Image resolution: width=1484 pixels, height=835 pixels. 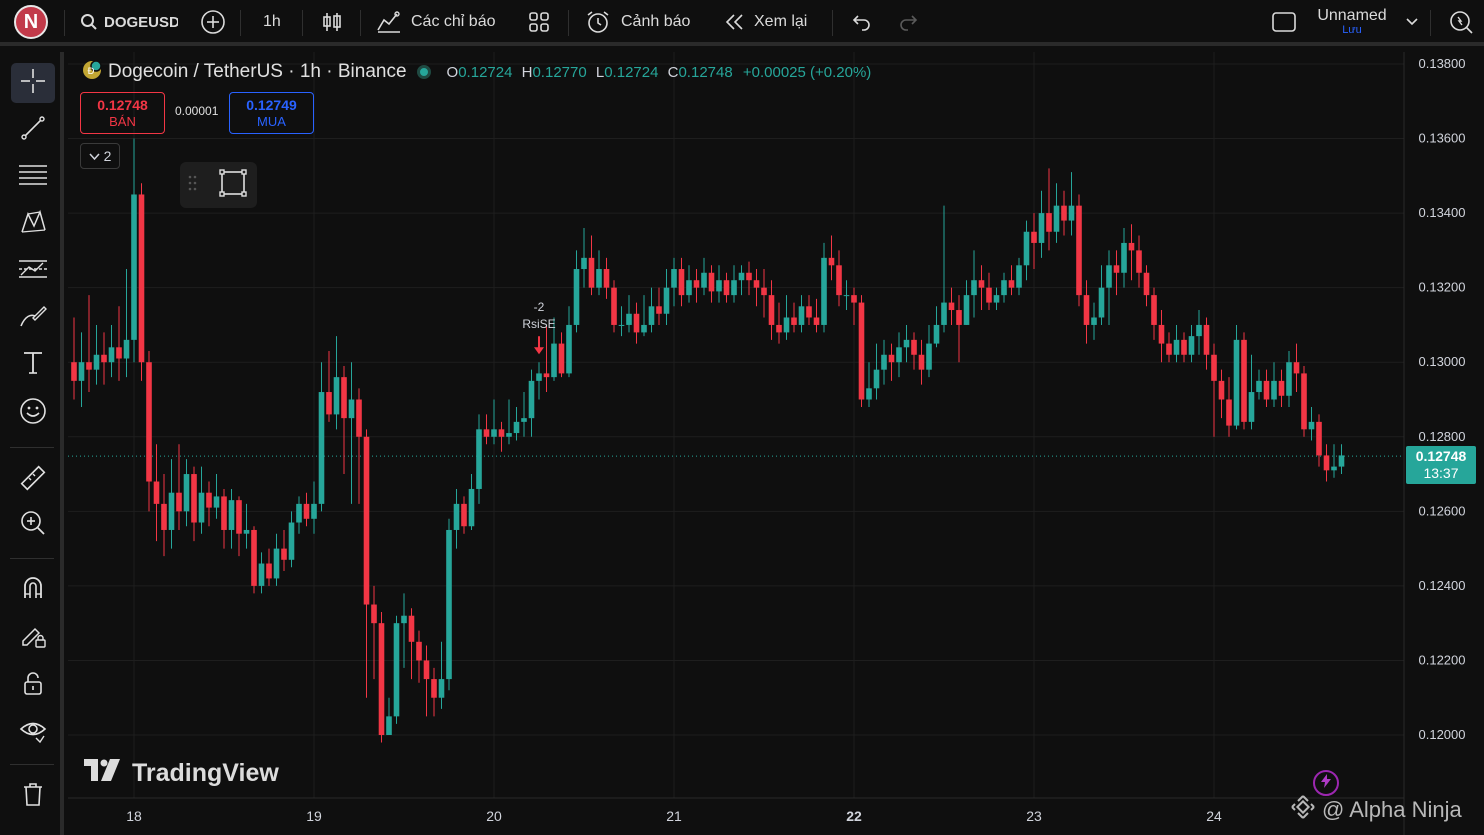 I want to click on tradingview-logo: TradingView, so click(x=181, y=773).